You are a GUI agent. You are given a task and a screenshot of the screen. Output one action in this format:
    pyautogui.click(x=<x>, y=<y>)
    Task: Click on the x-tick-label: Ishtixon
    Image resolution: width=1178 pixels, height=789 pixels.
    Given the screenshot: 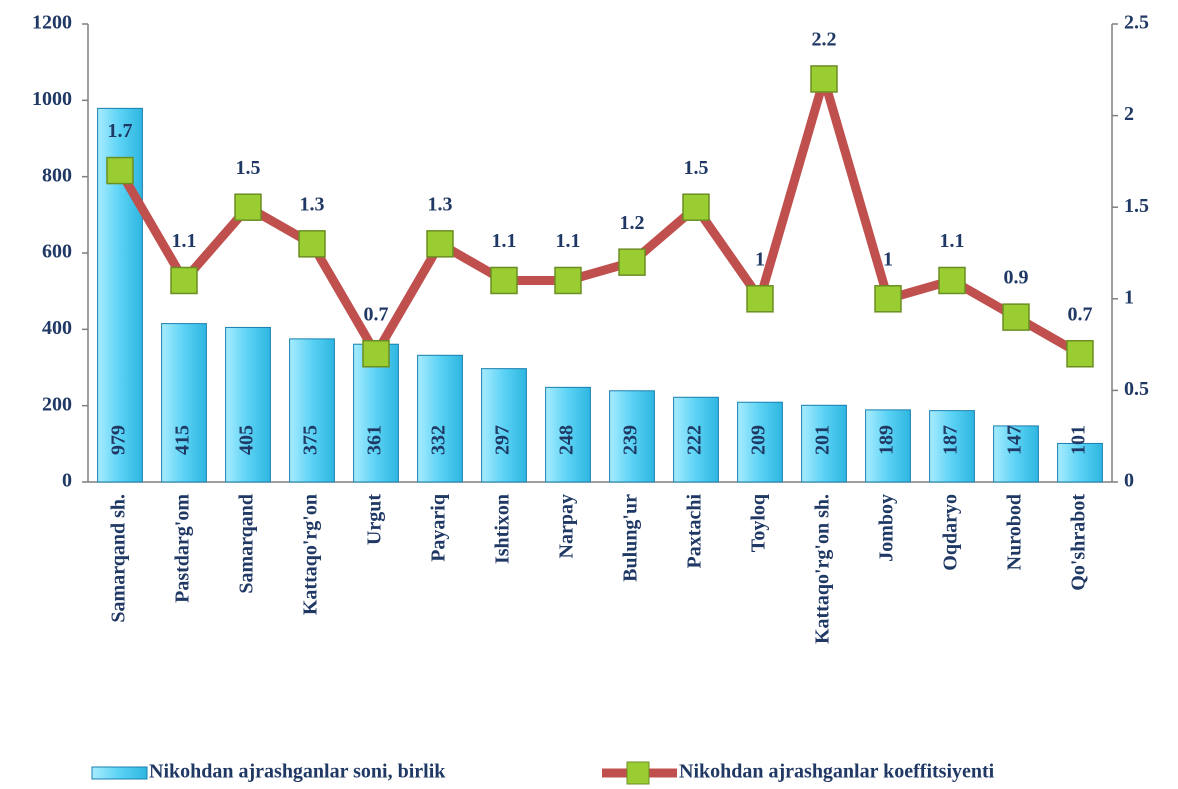 What is the action you would take?
    pyautogui.click(x=503, y=529)
    